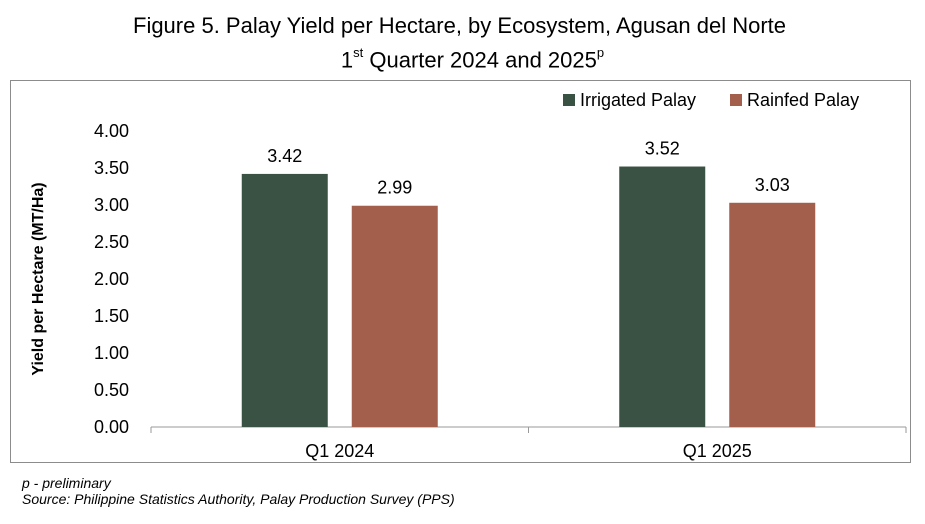 The width and height of the screenshot is (925, 524). Describe the element at coordinates (717, 451) in the screenshot. I see `x-tick-label: Q1 2025` at that location.